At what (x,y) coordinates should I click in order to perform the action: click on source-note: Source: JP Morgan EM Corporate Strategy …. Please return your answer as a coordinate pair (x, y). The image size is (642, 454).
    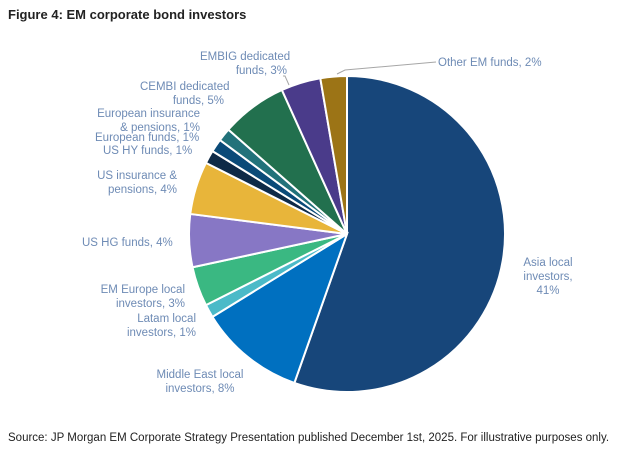
    Looking at the image, I should click on (309, 438).